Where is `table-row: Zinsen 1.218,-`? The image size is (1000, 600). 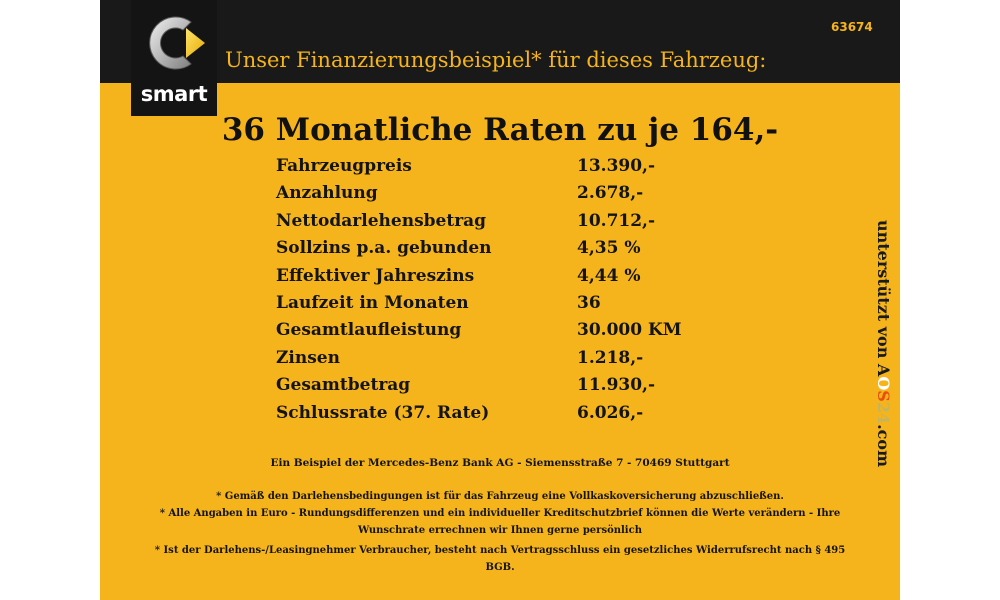
table-row: Zinsen 1.218,- is located at coordinates (486, 361).